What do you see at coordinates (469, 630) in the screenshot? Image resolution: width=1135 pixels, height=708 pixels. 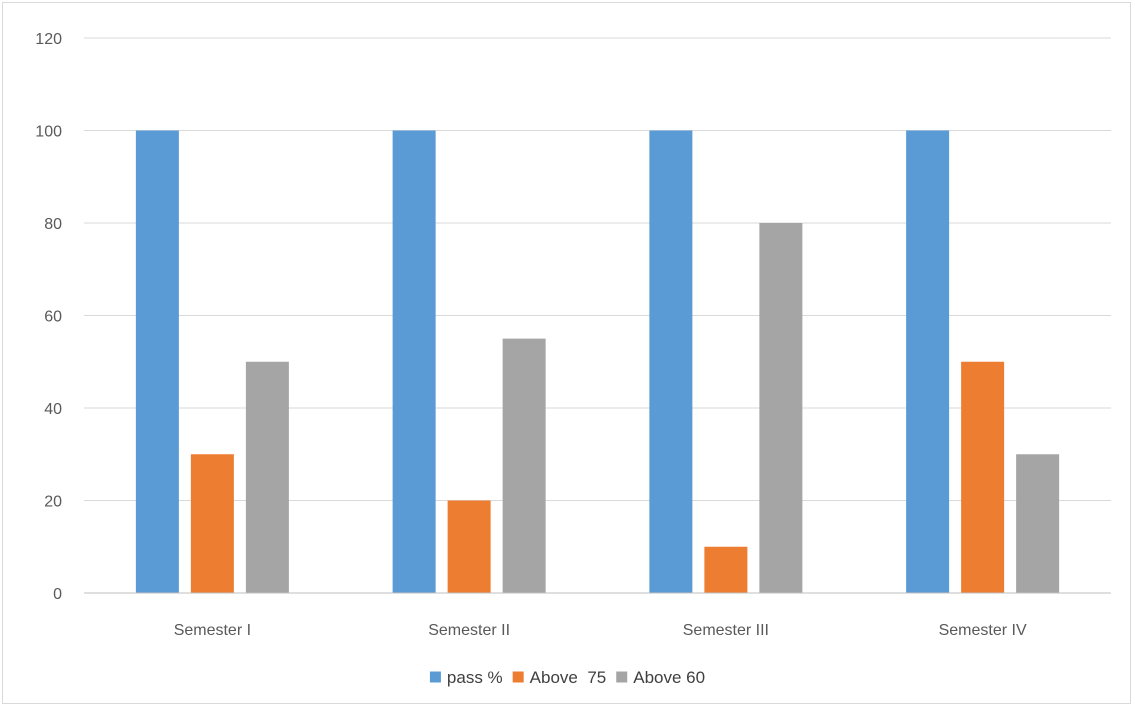 I see `x-tick-label: Semester II` at bounding box center [469, 630].